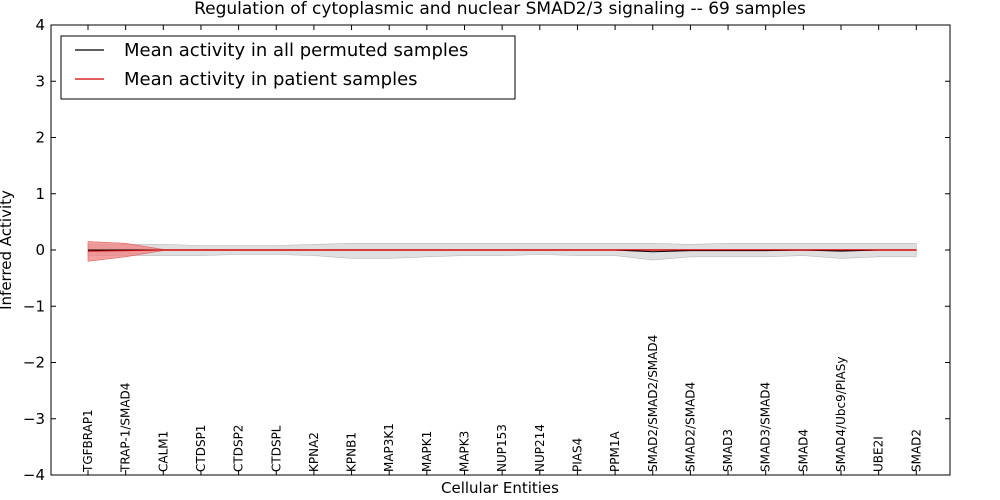 The image size is (1000, 500). Describe the element at coordinates (40, 250) in the screenshot. I see `y-tick-label: 0` at that location.